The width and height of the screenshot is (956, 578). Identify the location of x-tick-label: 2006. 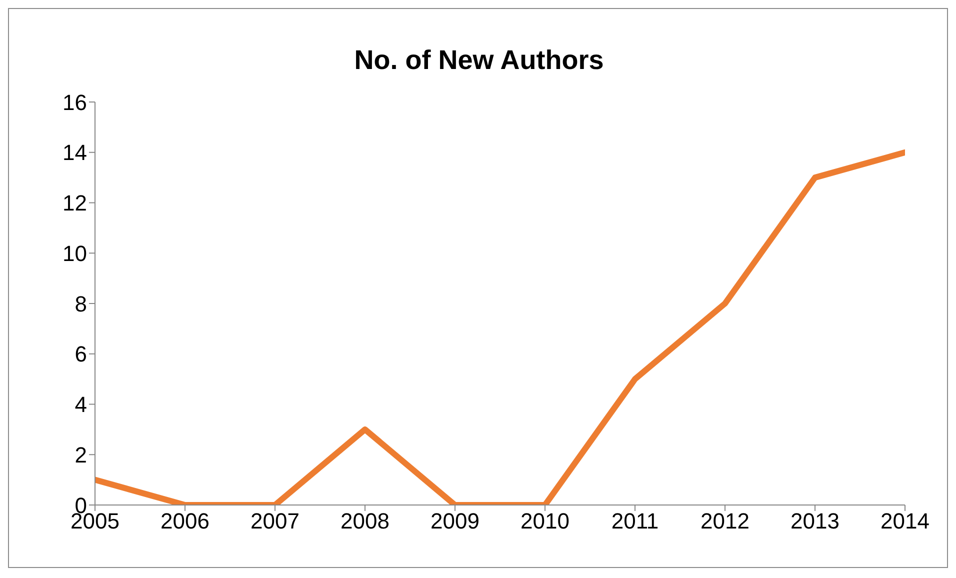
(185, 521).